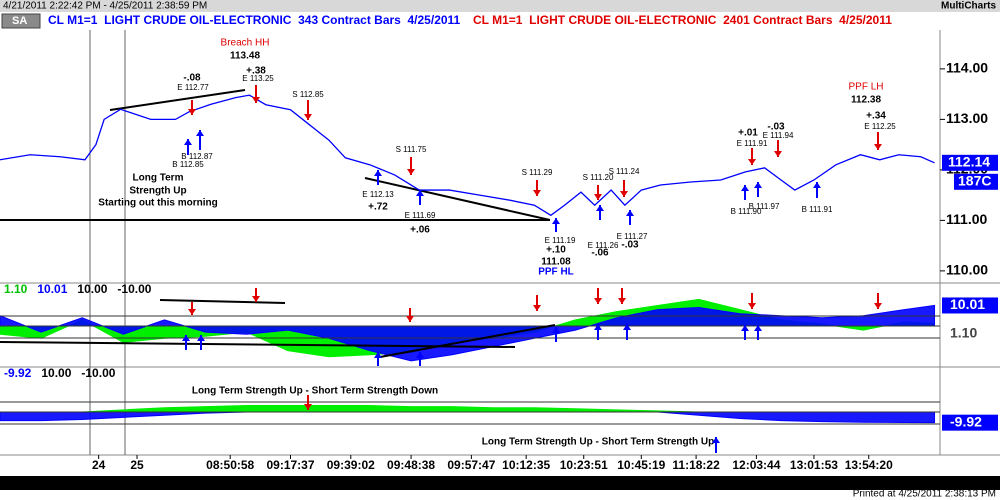  I want to click on x-tick-label: 25, so click(137, 465).